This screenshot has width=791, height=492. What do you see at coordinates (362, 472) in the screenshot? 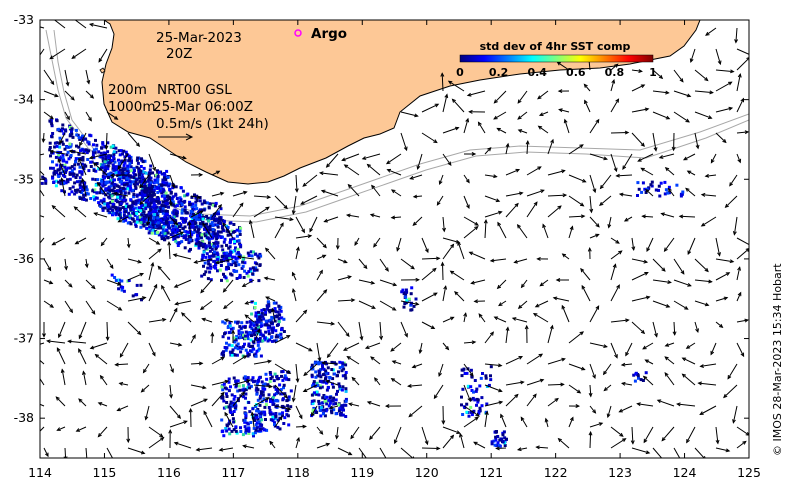
I see `x-tick-label: 119` at bounding box center [362, 472].